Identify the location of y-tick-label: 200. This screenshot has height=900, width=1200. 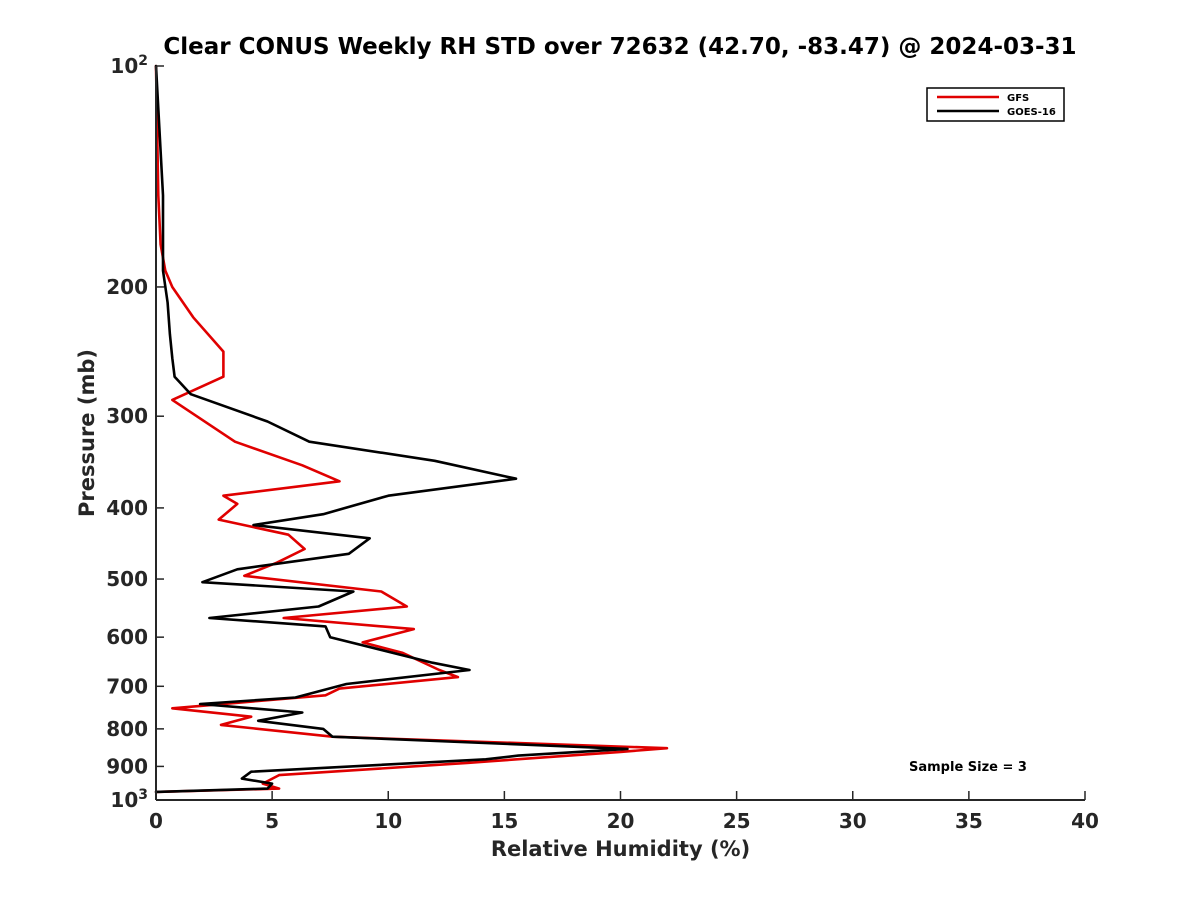
(127, 287).